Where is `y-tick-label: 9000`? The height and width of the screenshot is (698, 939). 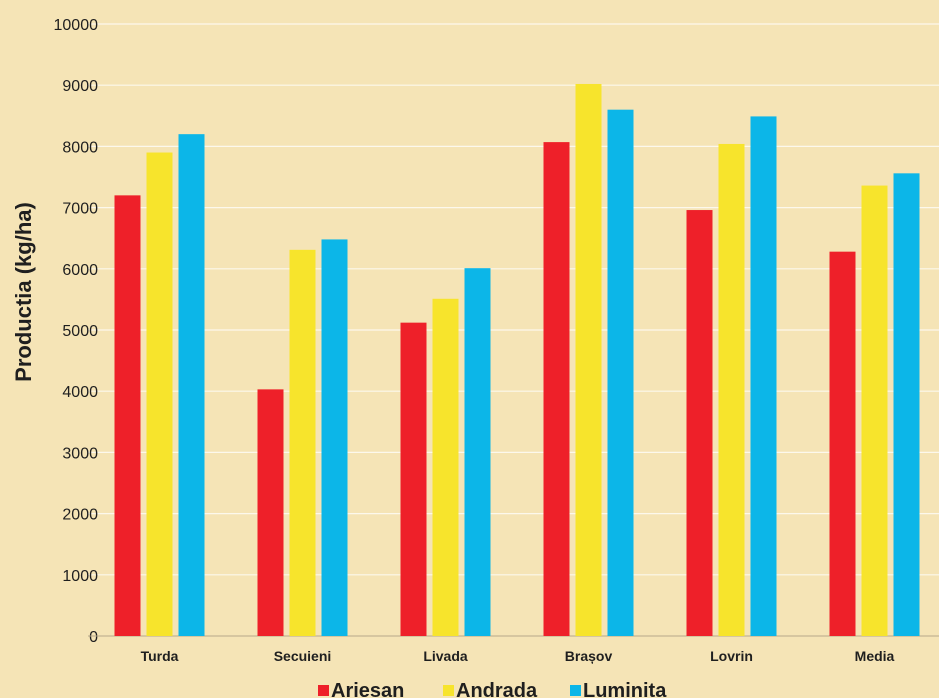
y-tick-label: 9000 is located at coordinates (80, 86).